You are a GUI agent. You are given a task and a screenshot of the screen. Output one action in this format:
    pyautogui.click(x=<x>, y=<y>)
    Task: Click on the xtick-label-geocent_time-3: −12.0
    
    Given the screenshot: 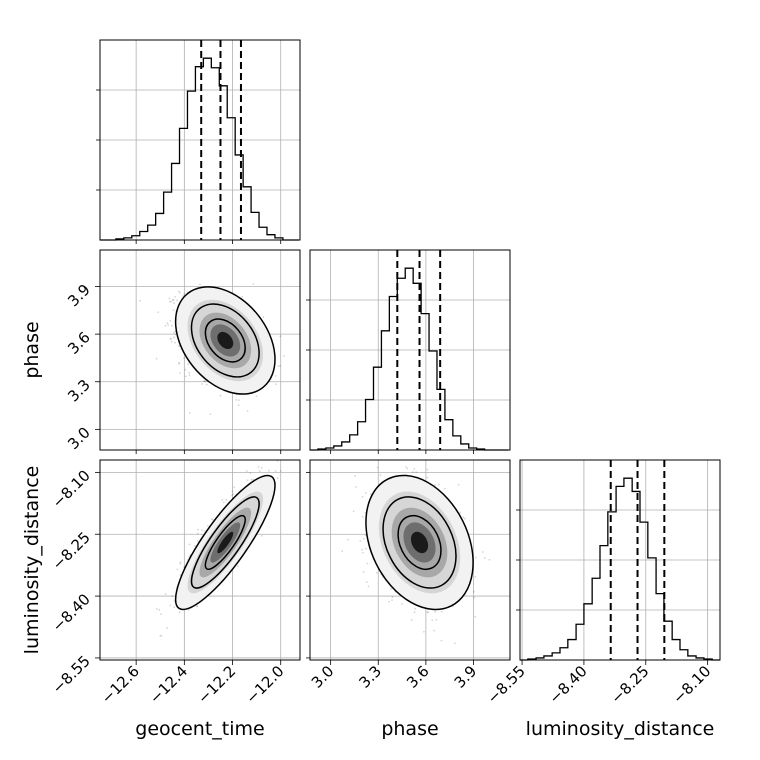 What is the action you would take?
    pyautogui.click(x=264, y=684)
    